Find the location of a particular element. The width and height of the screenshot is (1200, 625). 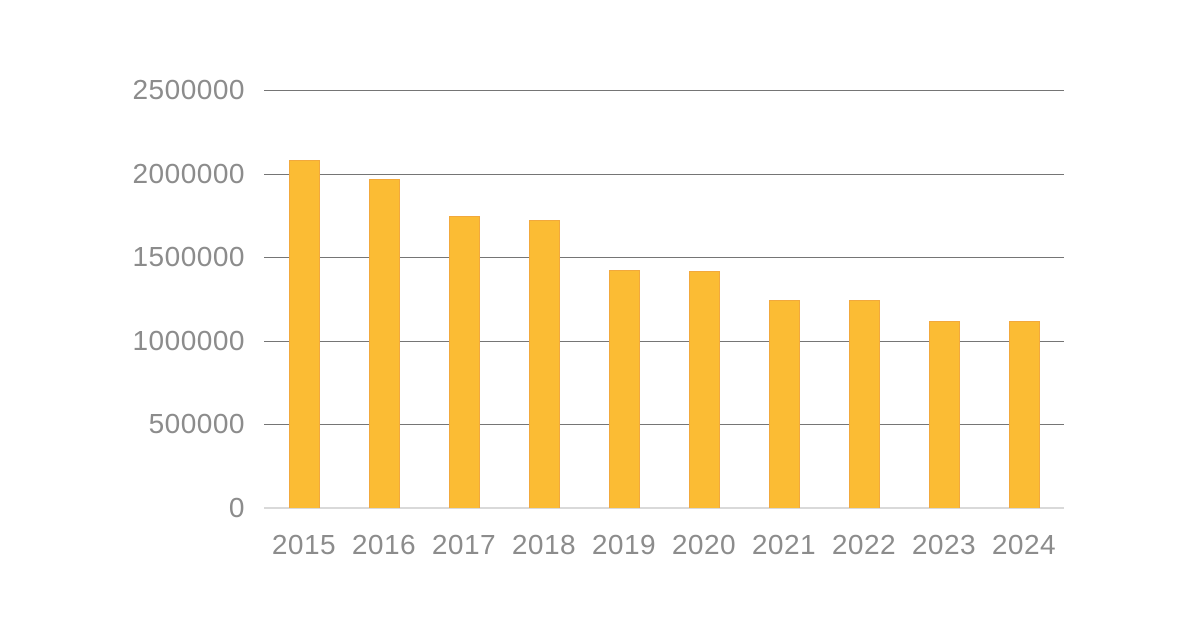

bar-2022 is located at coordinates (864, 404).